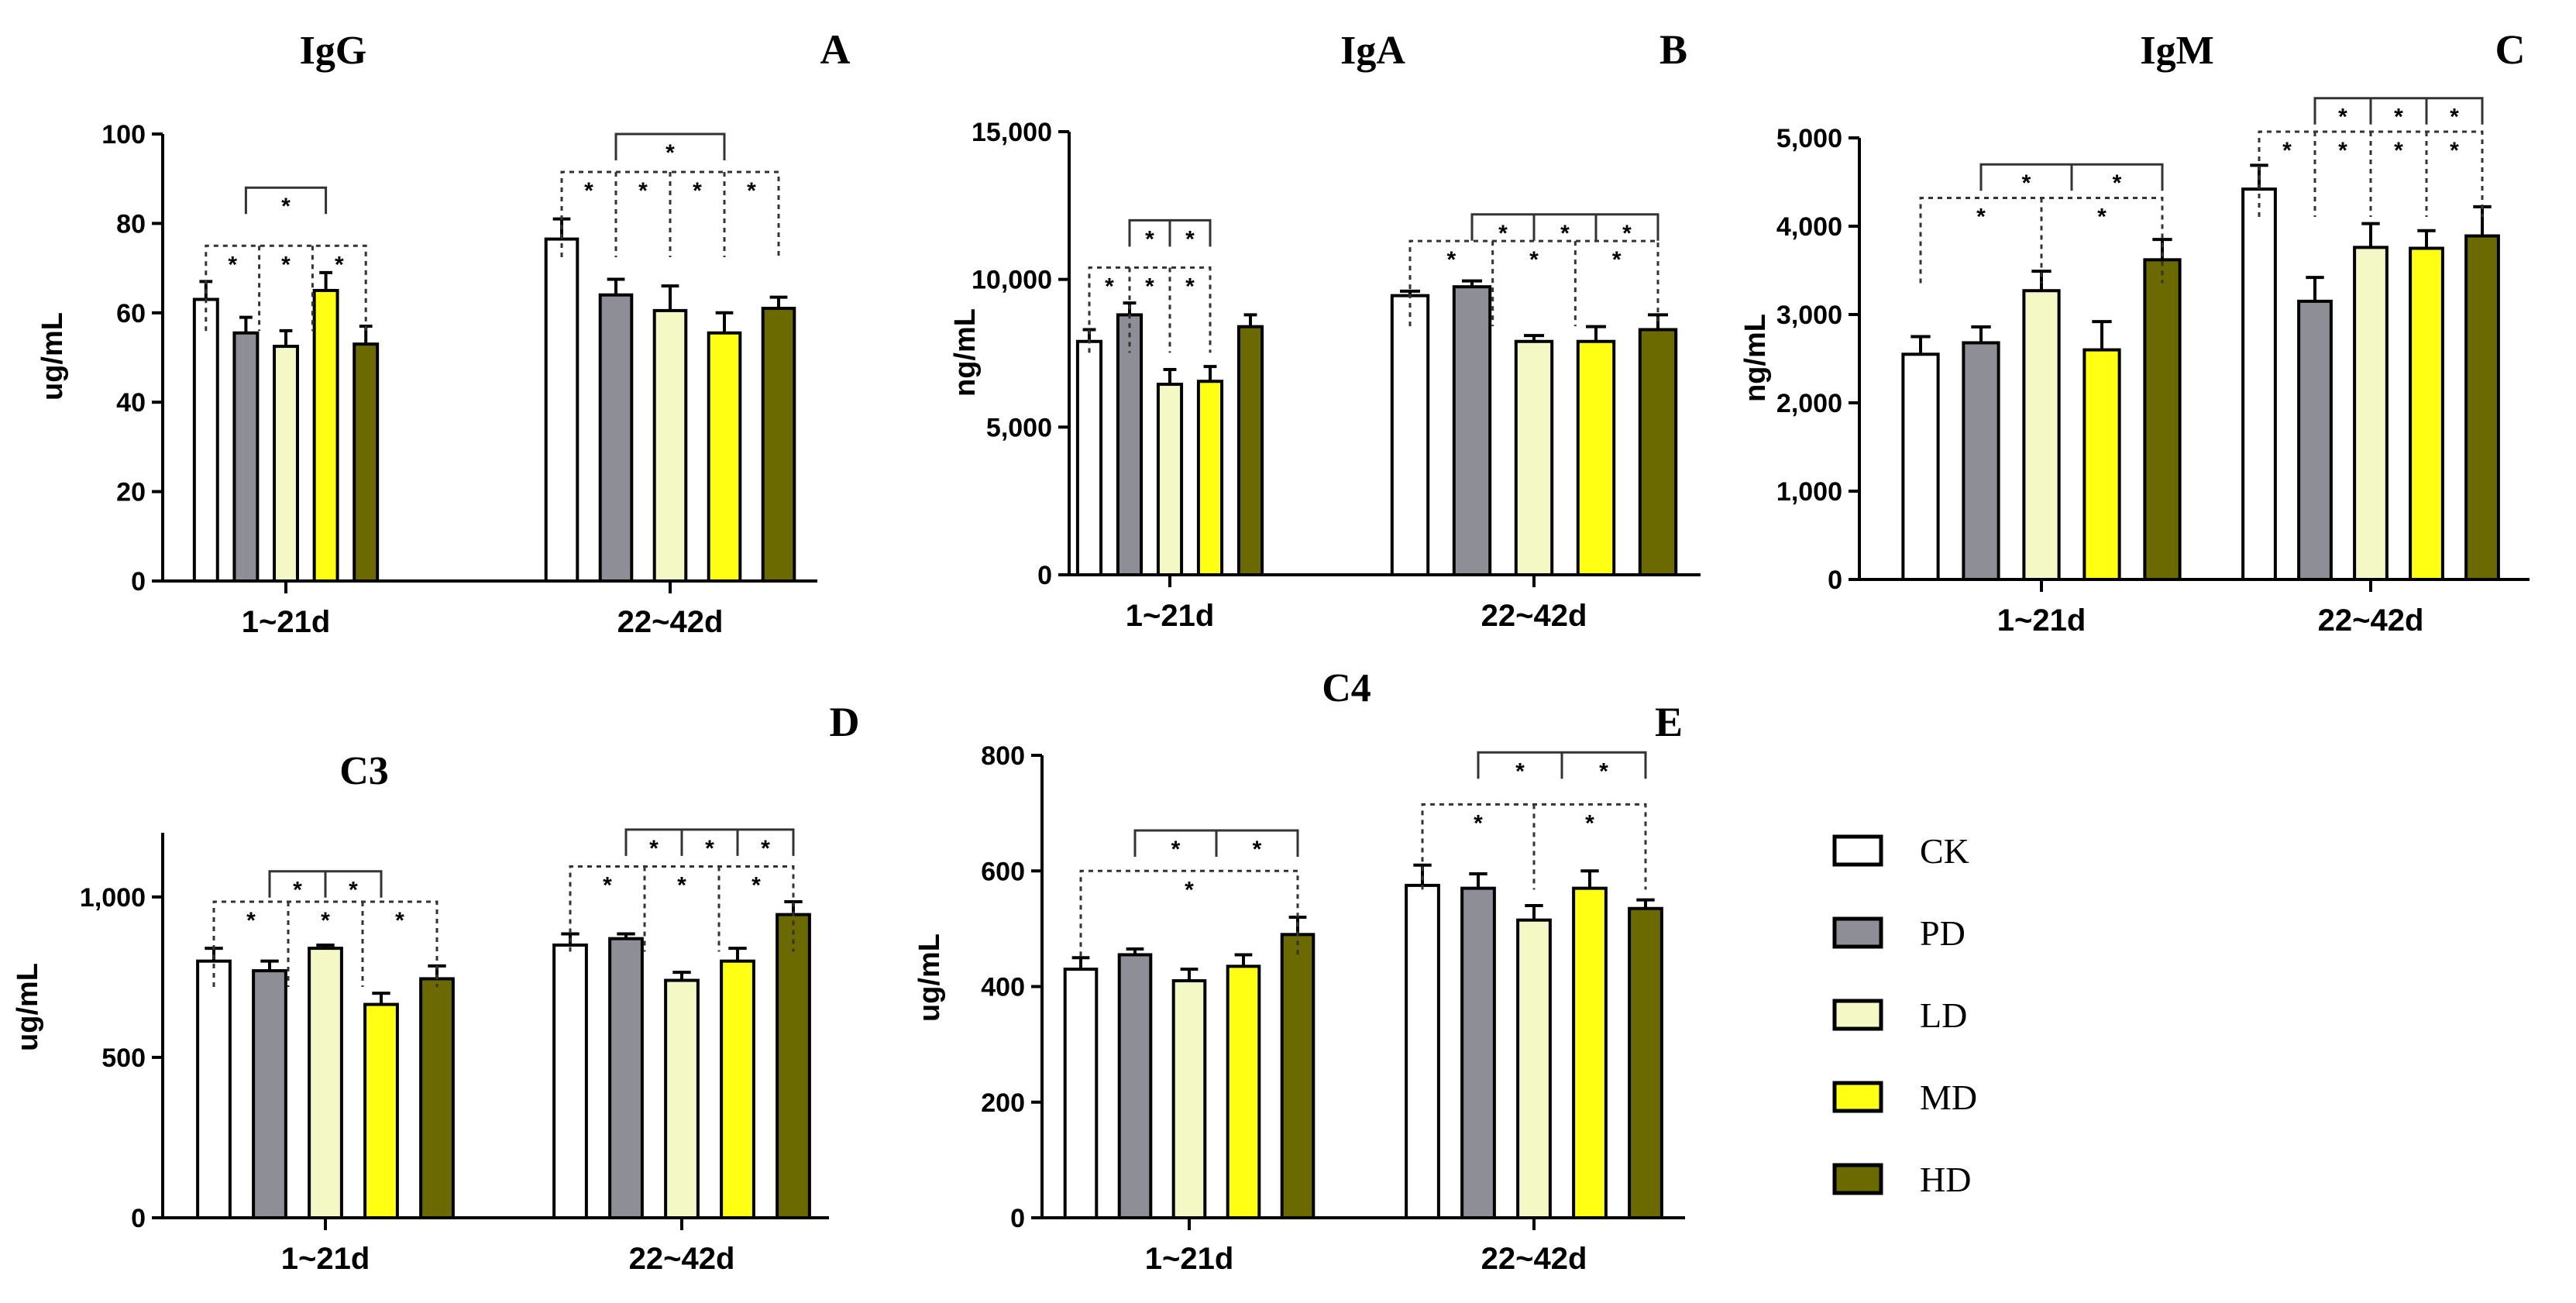 Image resolution: width=2576 pixels, height=1303 pixels. I want to click on y-axis-label: ug/mL, so click(929, 977).